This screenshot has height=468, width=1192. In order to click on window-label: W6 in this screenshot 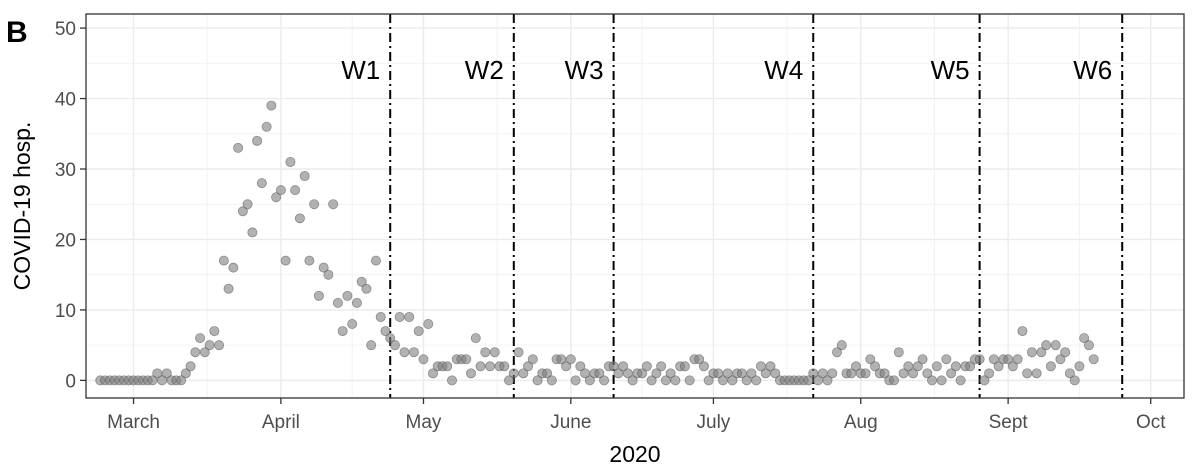, I will do `click(1092, 70)`.